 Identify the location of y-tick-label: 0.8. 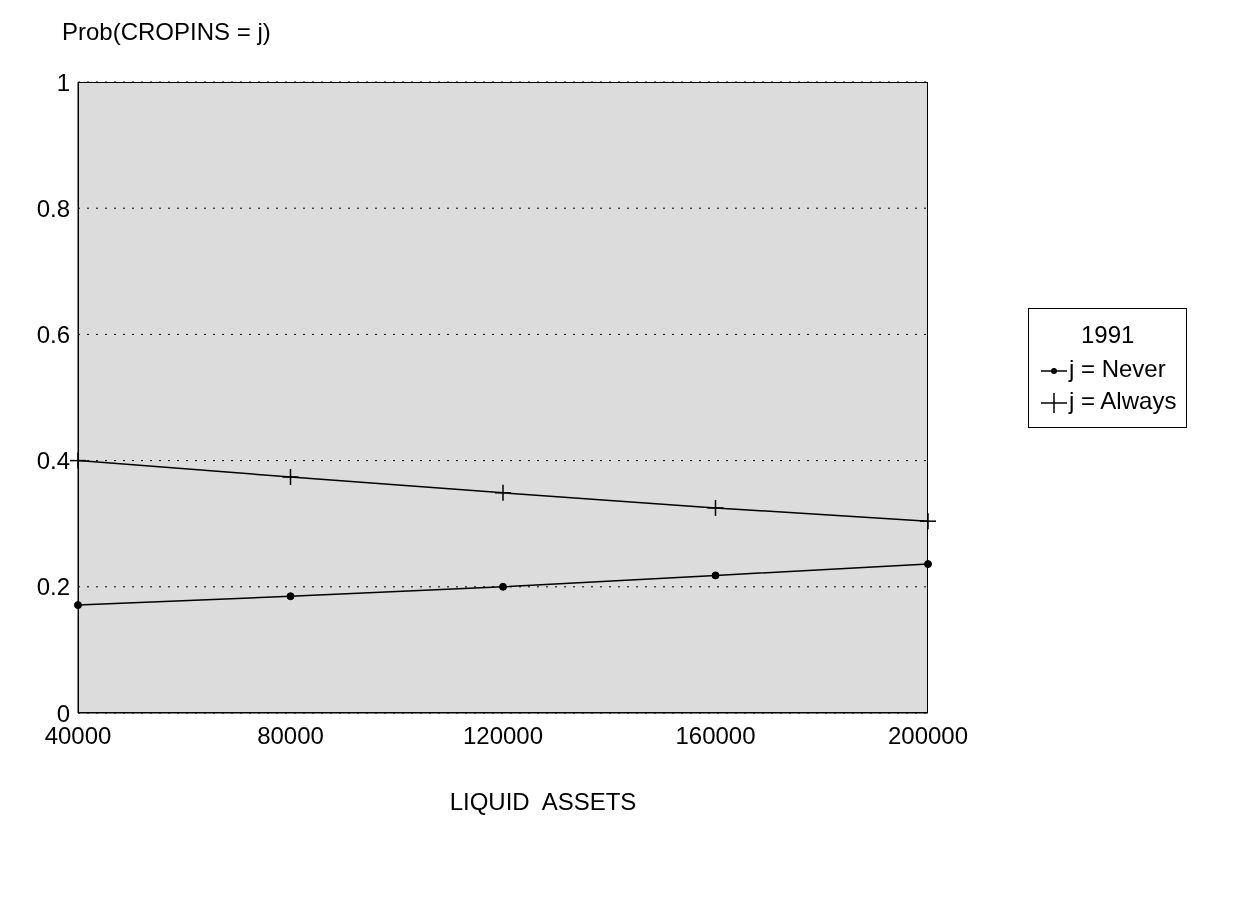
(53, 208).